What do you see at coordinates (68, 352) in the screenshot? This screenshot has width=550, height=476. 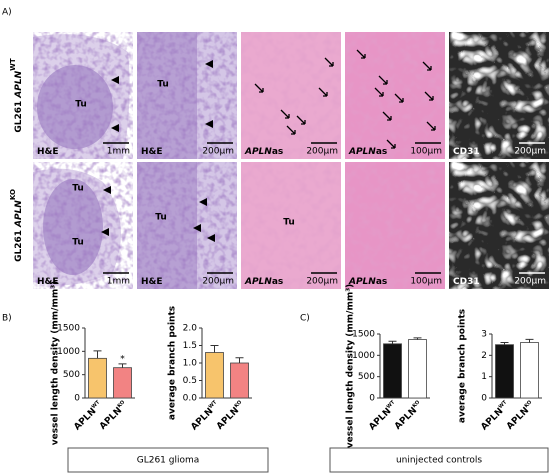 I see `y-tick-label: 1000` at bounding box center [68, 352].